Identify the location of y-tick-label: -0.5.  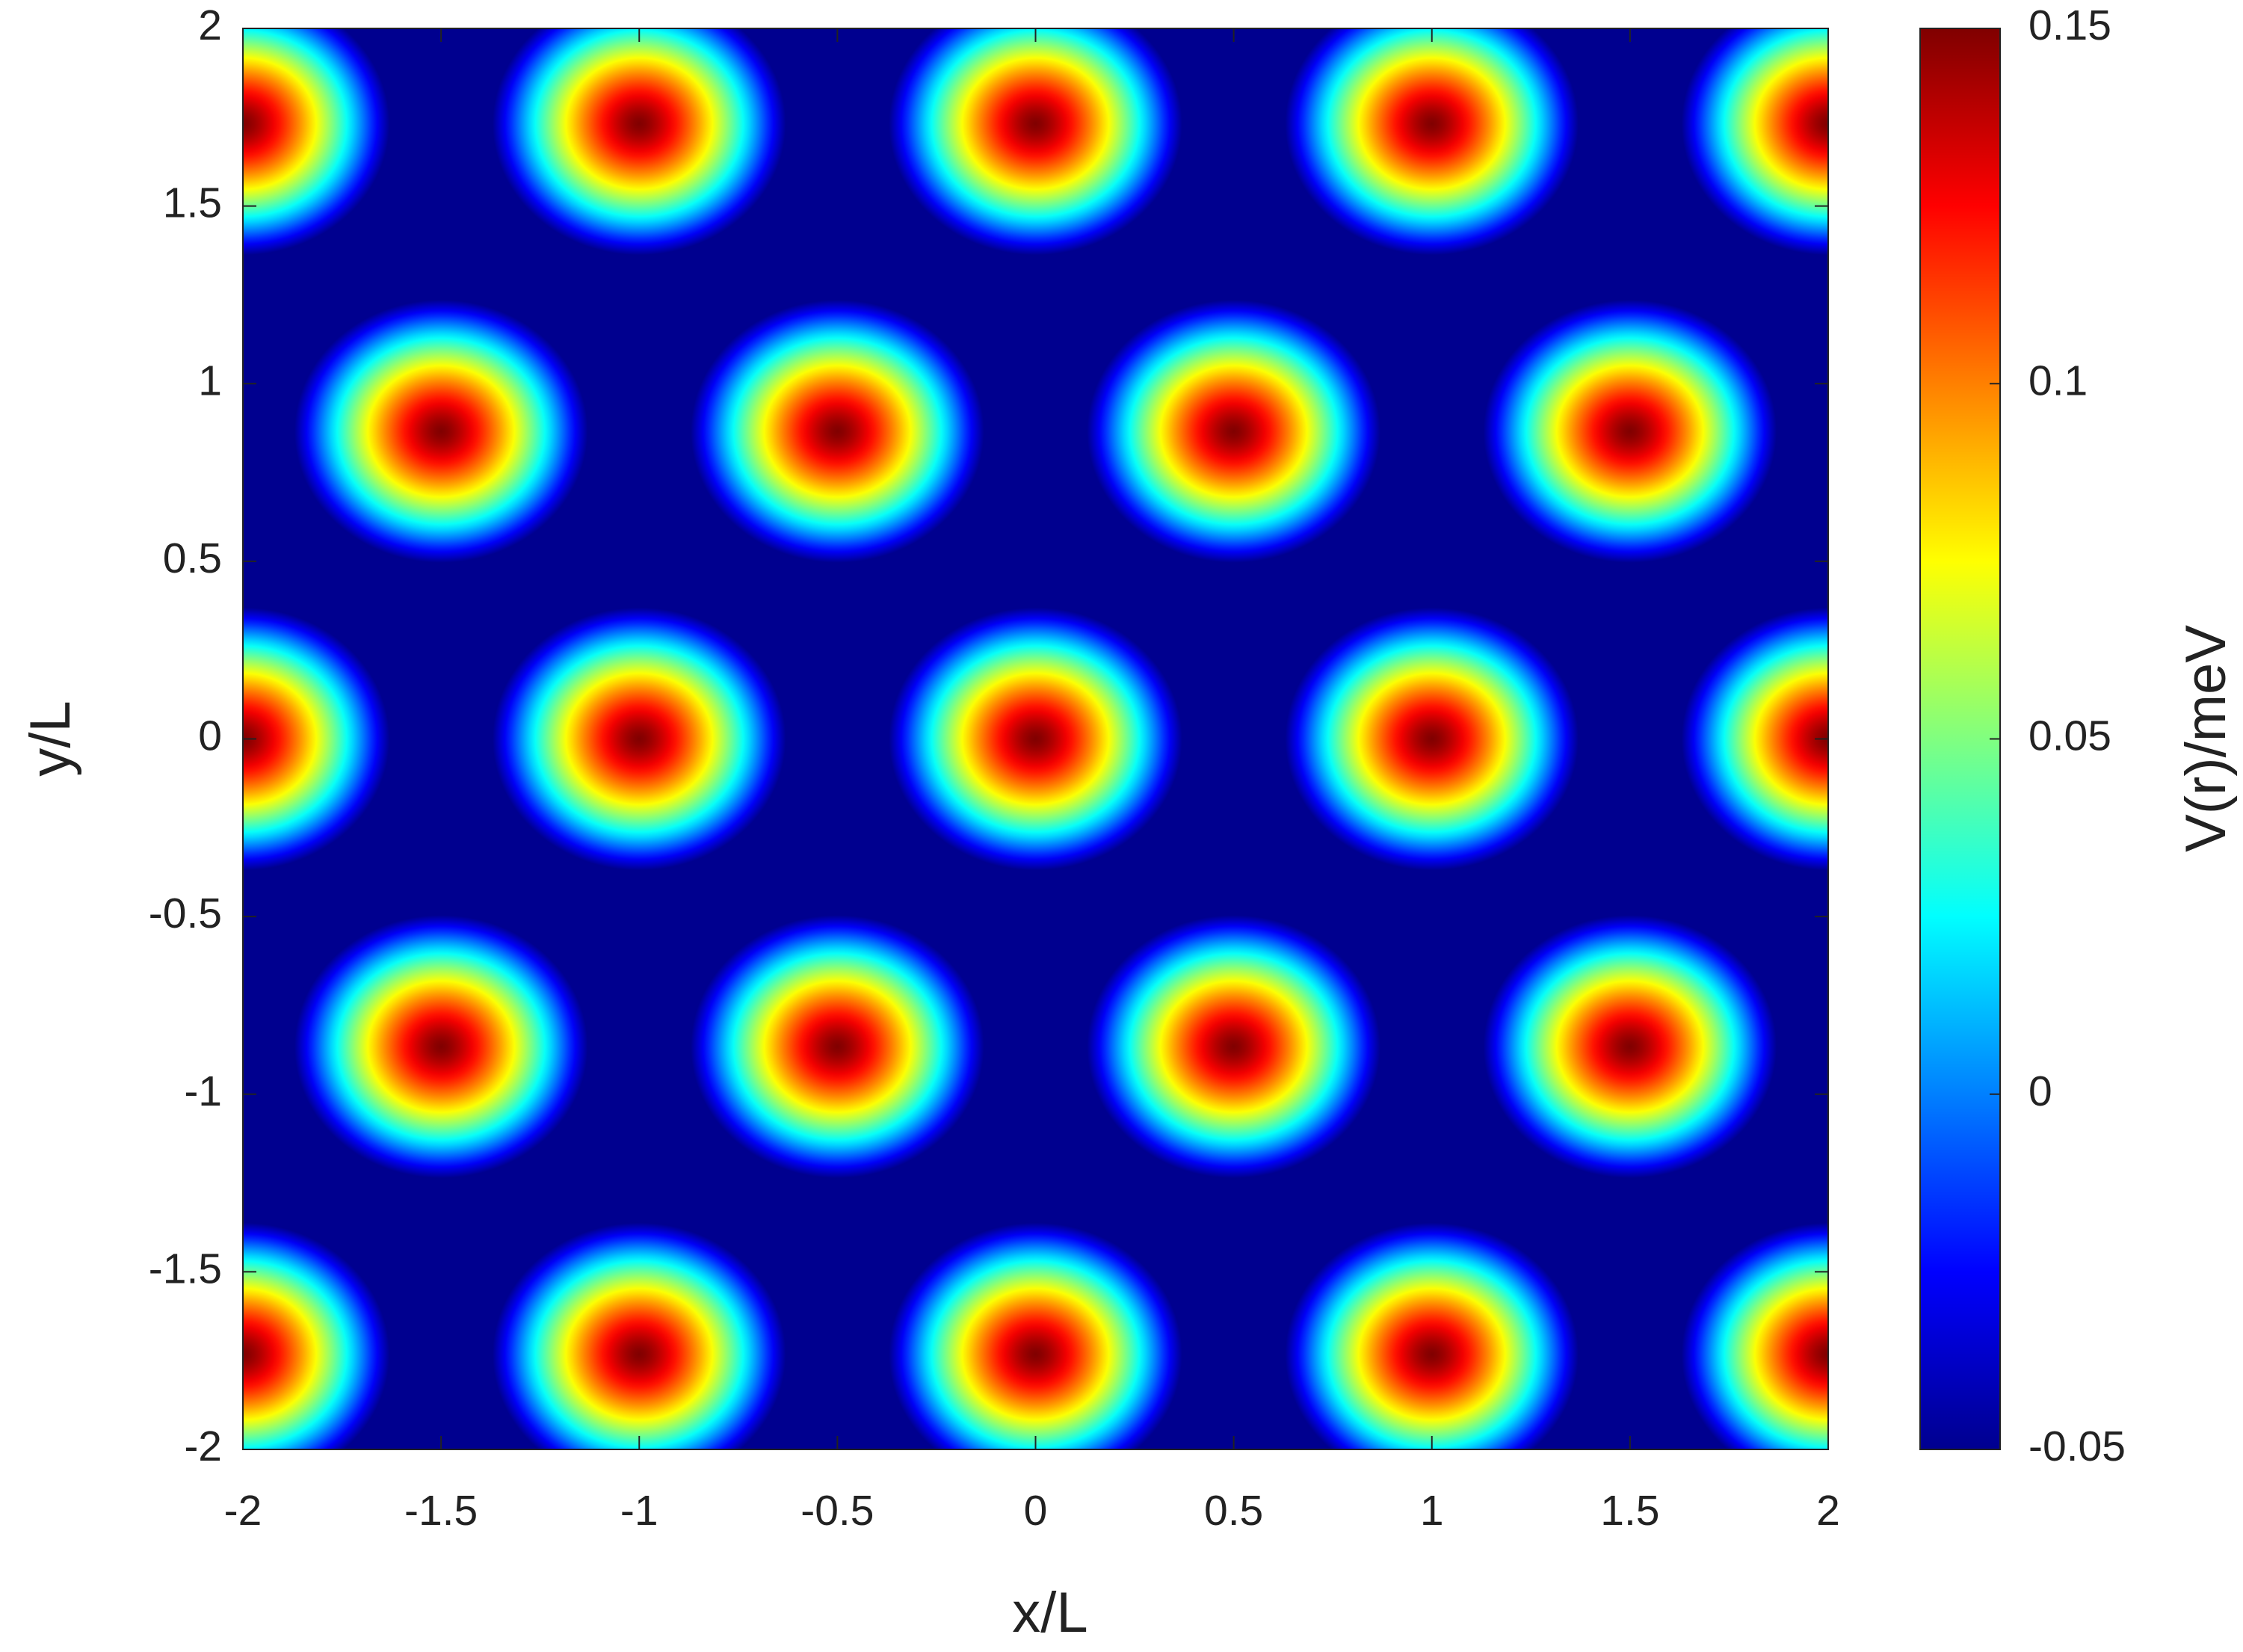
(185, 913).